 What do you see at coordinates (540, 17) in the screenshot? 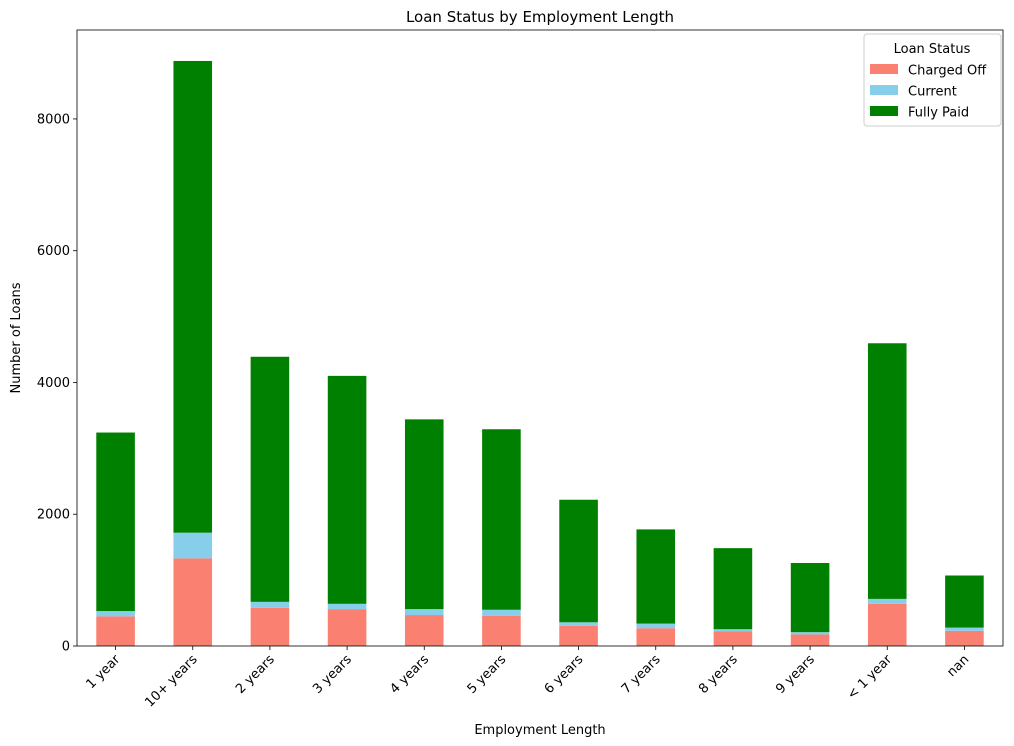
I see `chart-title: Loan Status by Employment Length` at bounding box center [540, 17].